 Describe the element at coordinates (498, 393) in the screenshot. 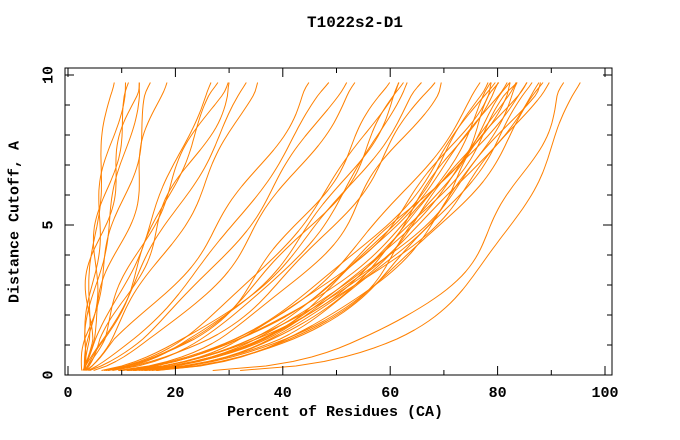

I see `x-tick-label: 80` at that location.